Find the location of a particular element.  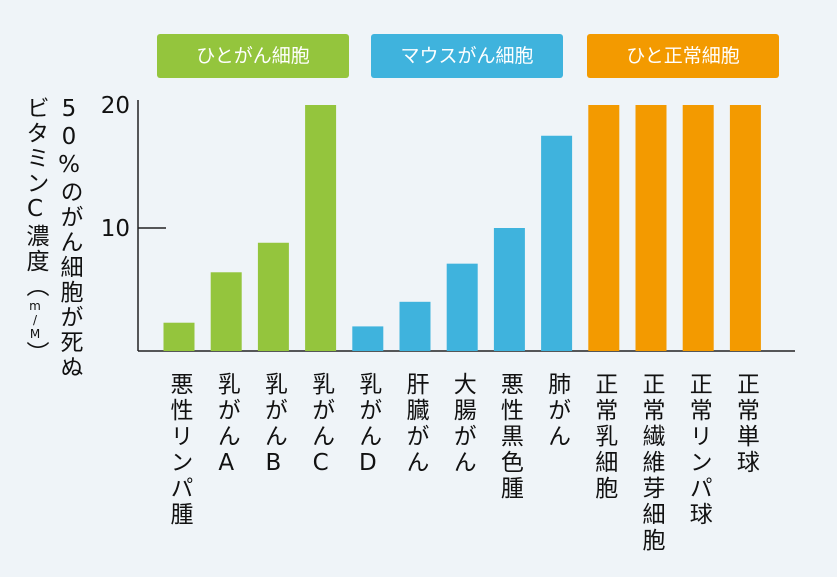

y-axis-unit: m/M is located at coordinates (35, 320).